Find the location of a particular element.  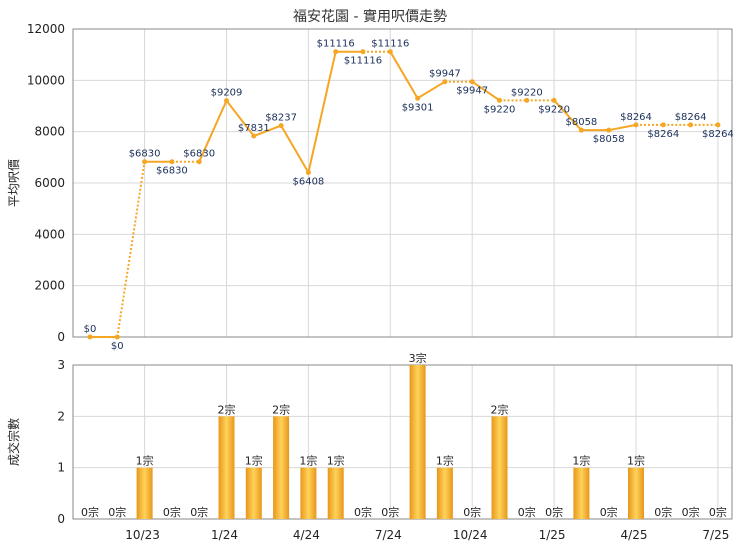

chart-title: 福安花園 - 實用呎價走勢 is located at coordinates (370, 17).